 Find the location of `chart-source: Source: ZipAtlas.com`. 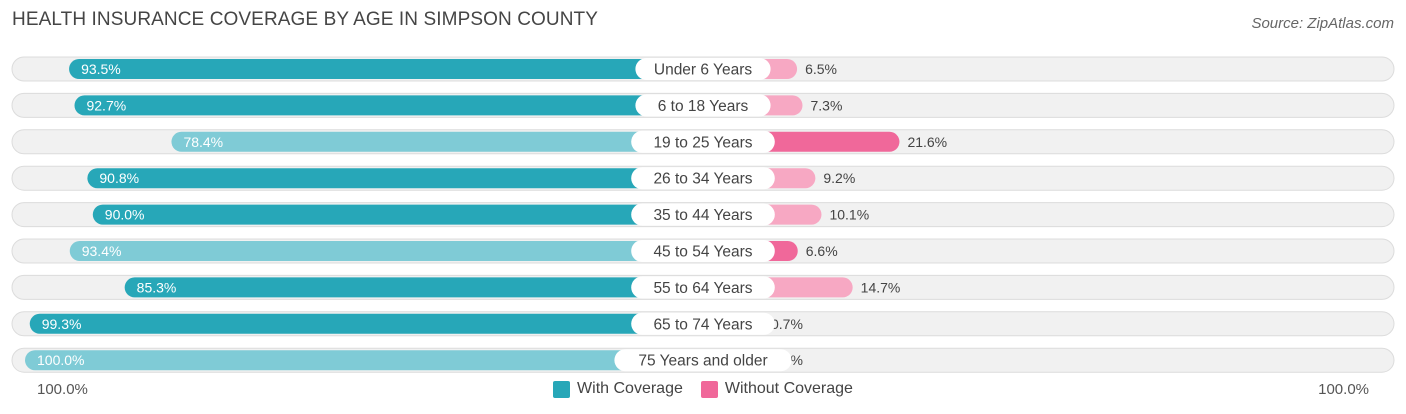

chart-source: Source: ZipAtlas.com is located at coordinates (1322, 23).